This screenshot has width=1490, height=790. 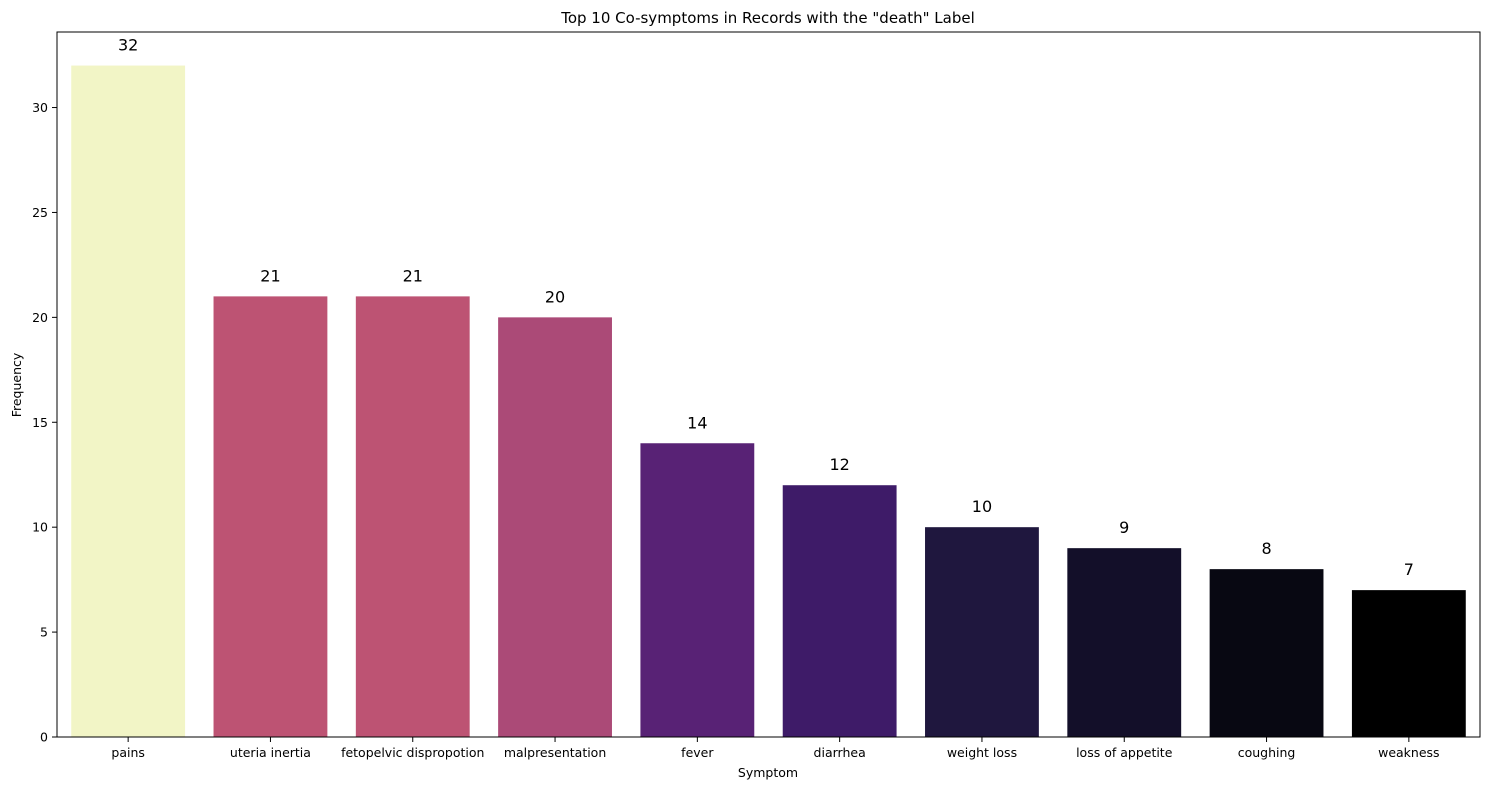 I want to click on y-tick-label-6: 30, so click(x=40, y=107).